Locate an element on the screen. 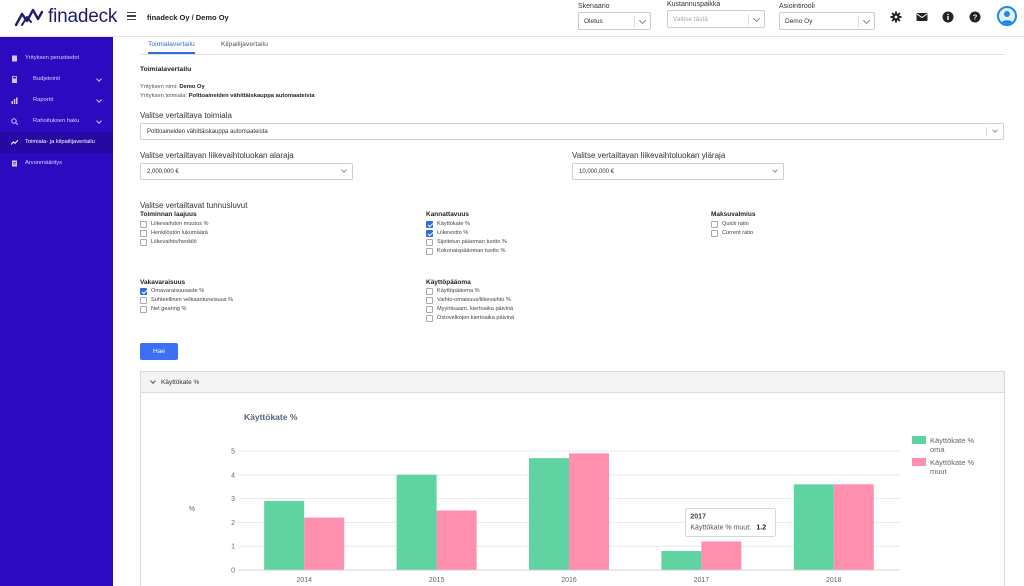  info-icon is located at coordinates (948, 17).